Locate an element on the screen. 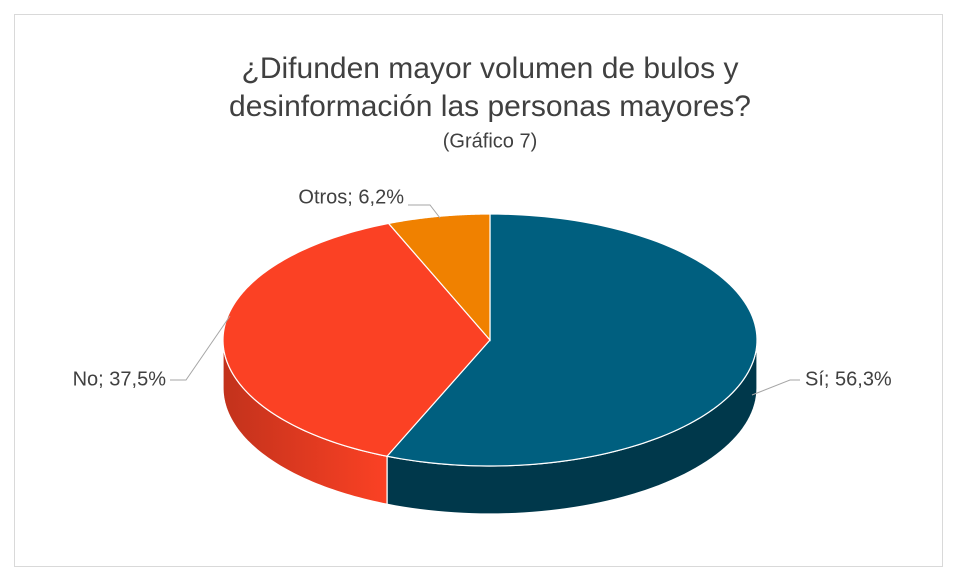 The image size is (957, 581). chart-subtitle: (Gráfico 7) is located at coordinates (490, 141).